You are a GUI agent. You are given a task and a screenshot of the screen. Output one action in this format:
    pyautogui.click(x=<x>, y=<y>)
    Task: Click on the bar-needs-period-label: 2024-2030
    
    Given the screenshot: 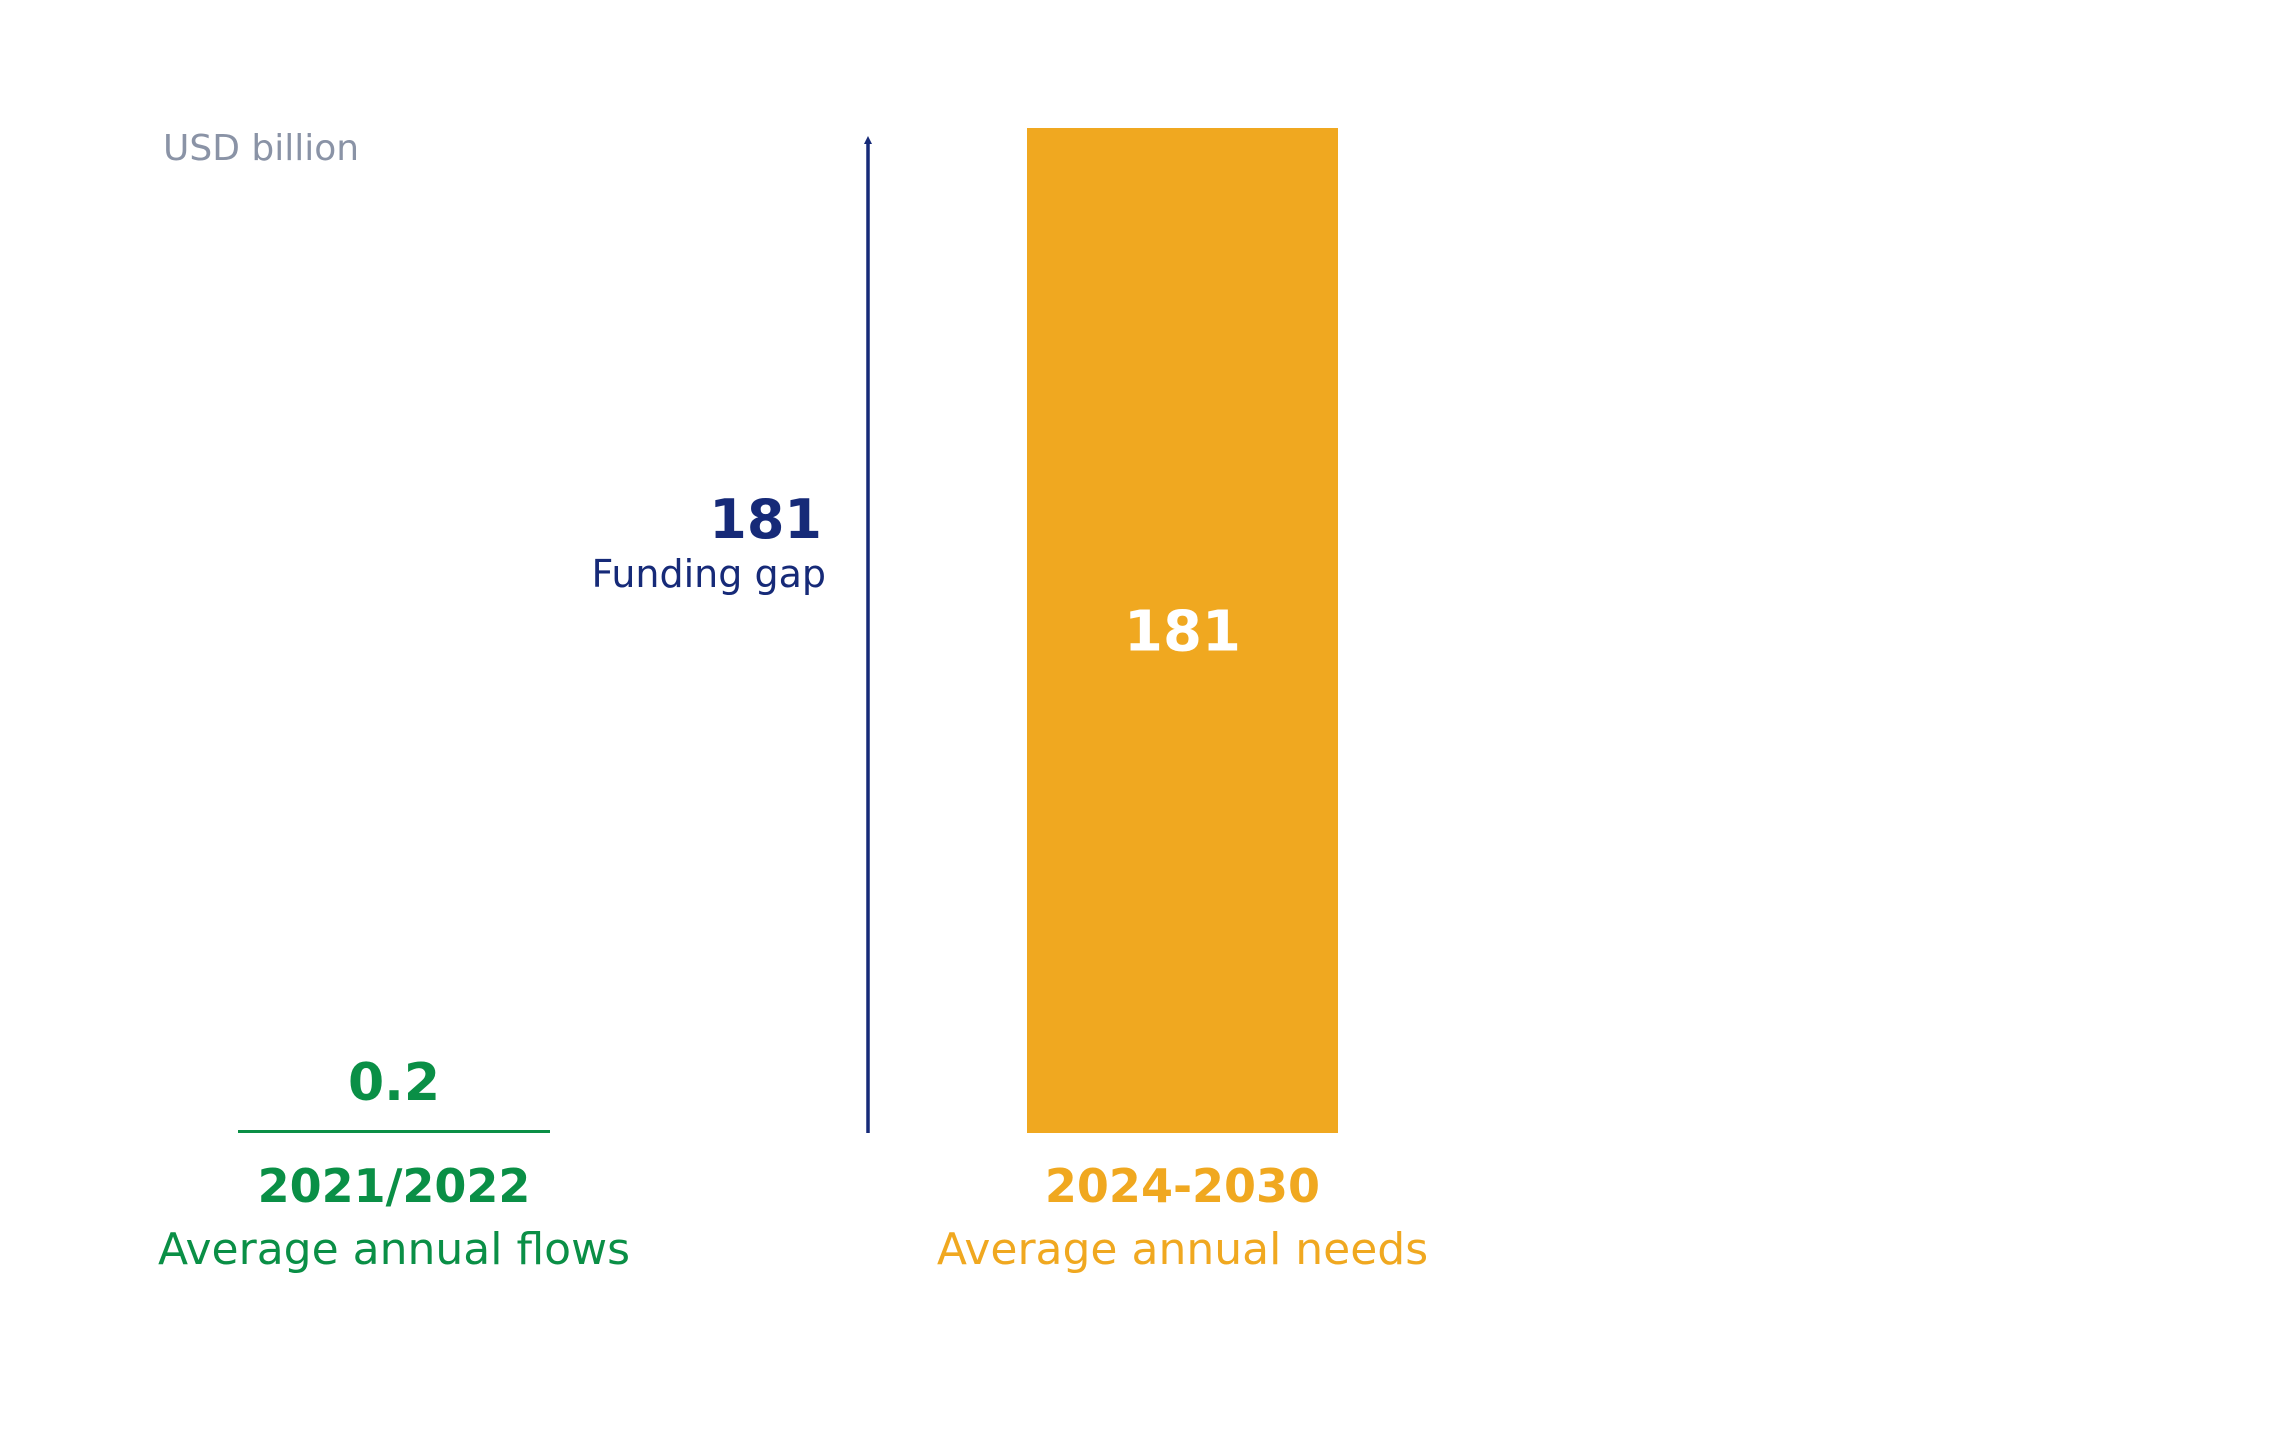 What is the action you would take?
    pyautogui.click(x=1182, y=1186)
    